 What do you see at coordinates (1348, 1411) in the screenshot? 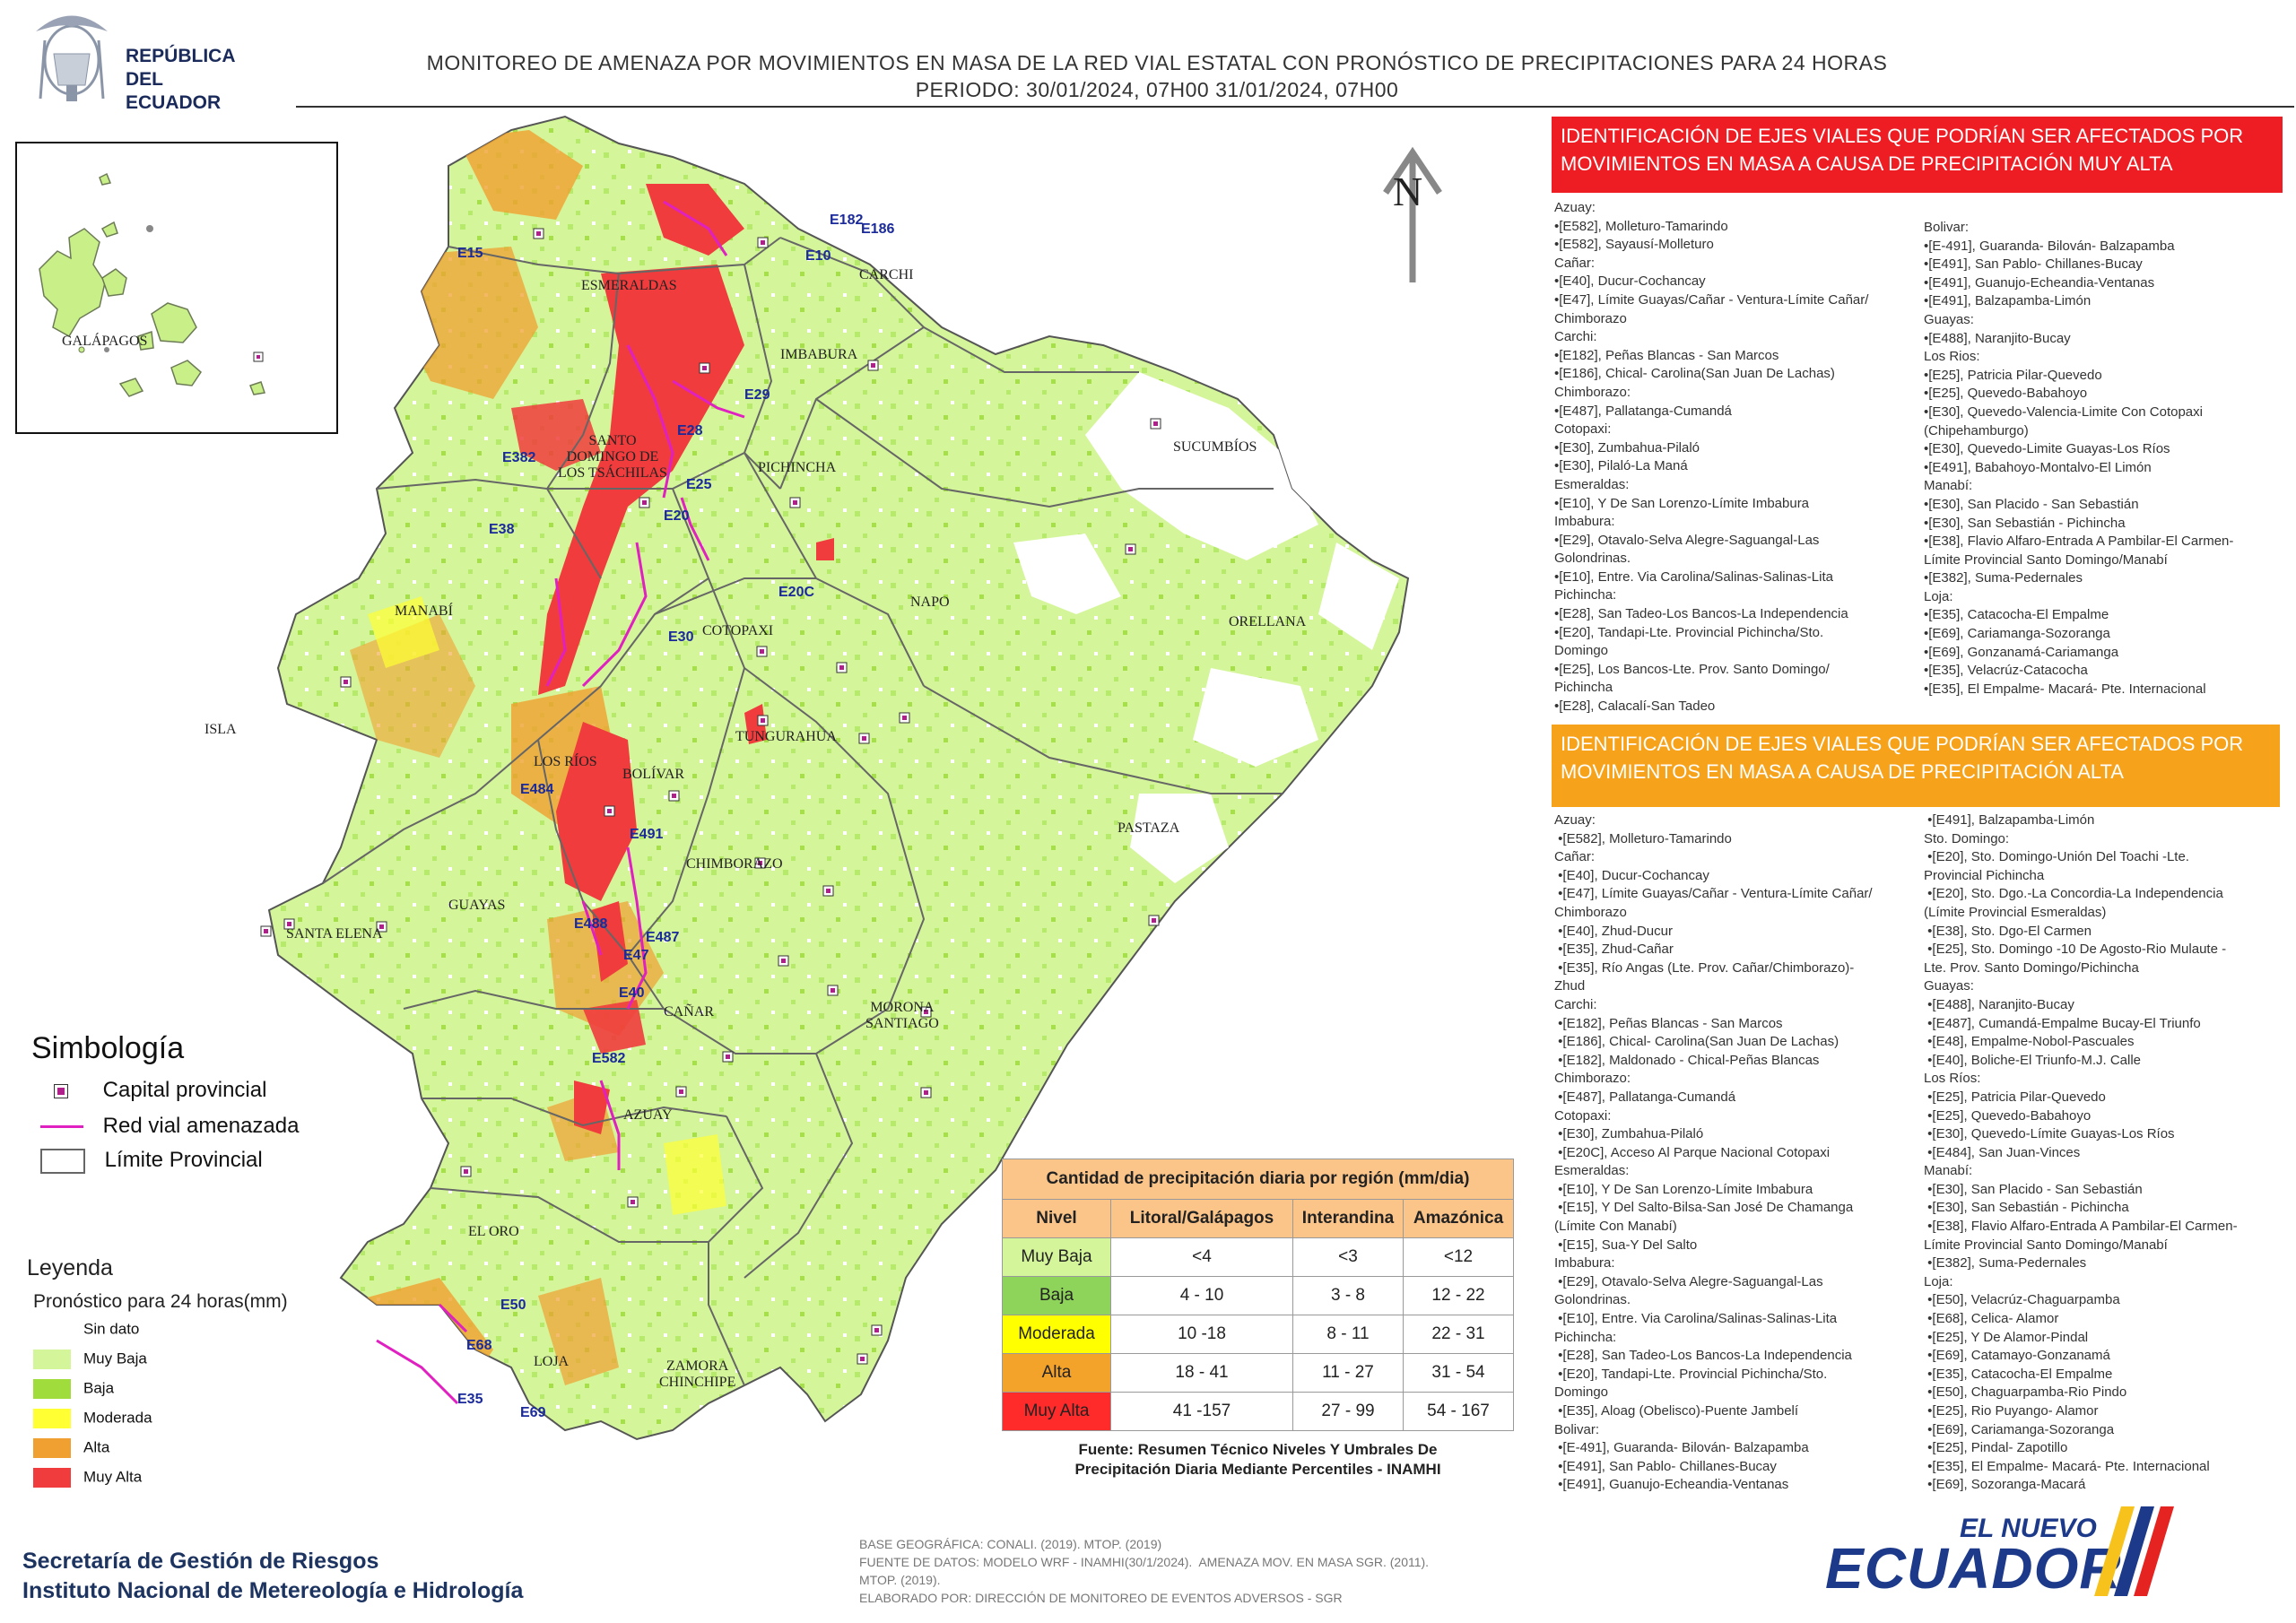
I see `precip-value: 27 - 99` at bounding box center [1348, 1411].